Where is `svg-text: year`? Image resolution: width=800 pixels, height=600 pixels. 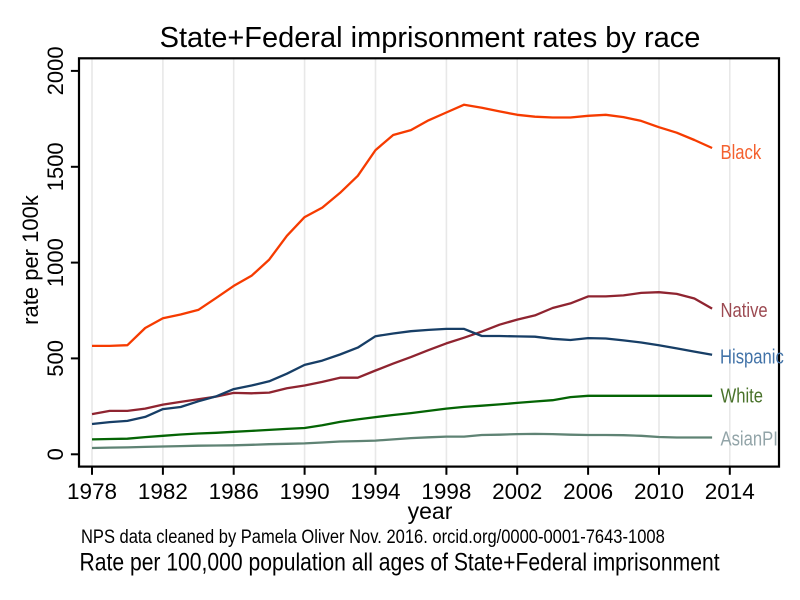 svg-text: year is located at coordinates (430, 511).